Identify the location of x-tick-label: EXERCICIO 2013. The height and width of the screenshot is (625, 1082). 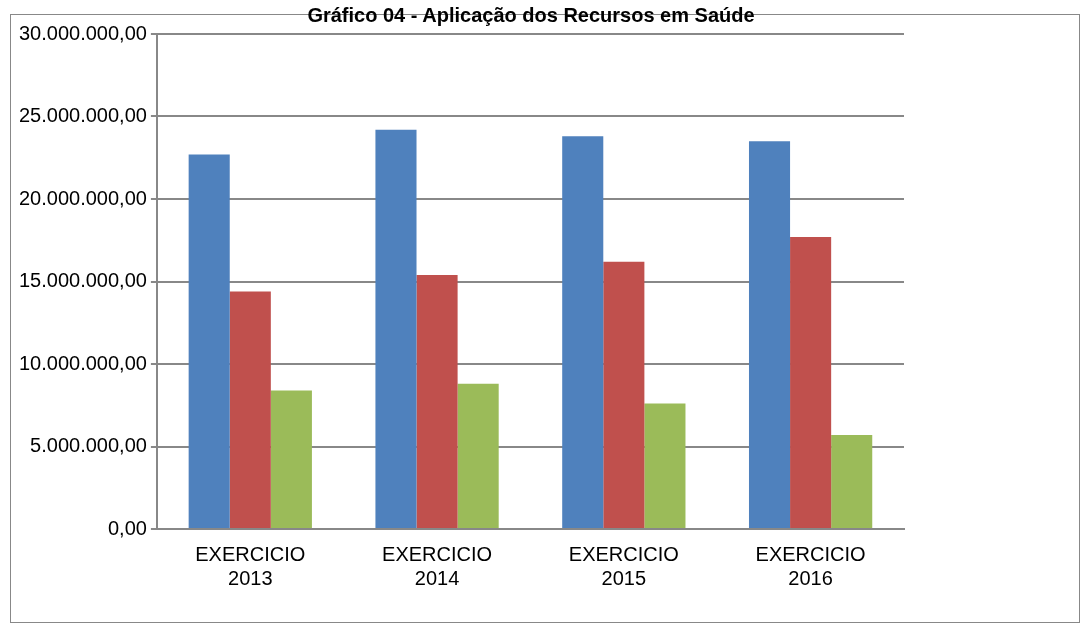
(250, 565).